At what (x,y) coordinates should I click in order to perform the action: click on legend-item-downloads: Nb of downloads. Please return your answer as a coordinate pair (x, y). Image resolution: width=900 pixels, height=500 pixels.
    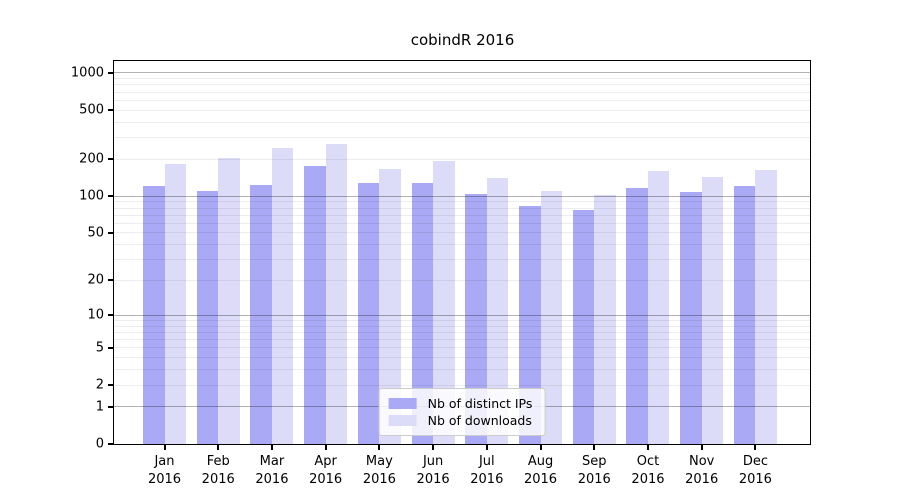
    Looking at the image, I should click on (460, 420).